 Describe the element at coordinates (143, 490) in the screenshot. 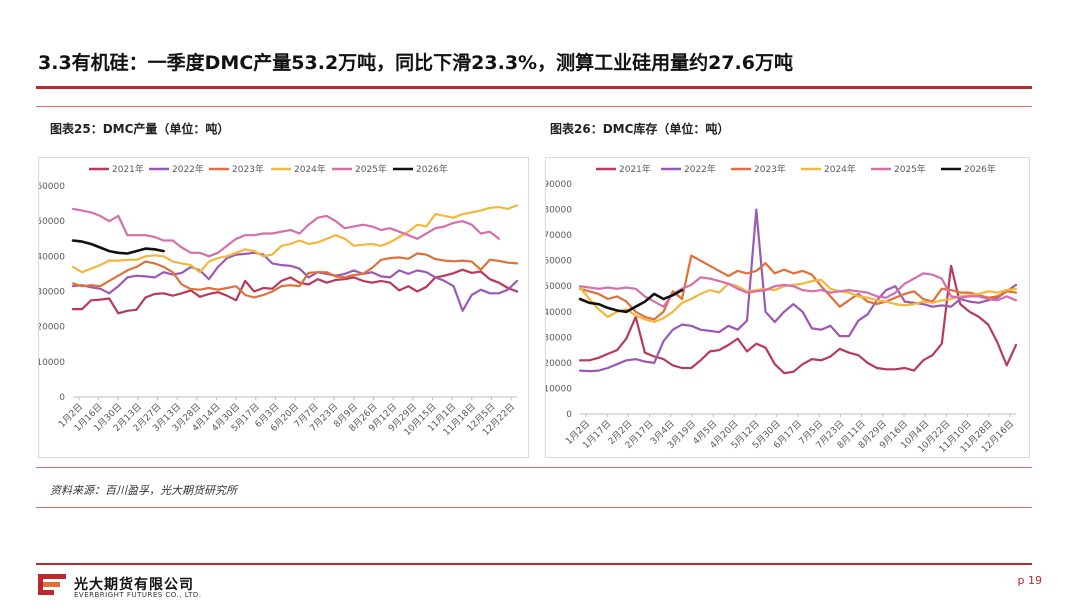

I see `source-note: 资料来源：百川盈孚，光大期货研究所` at that location.